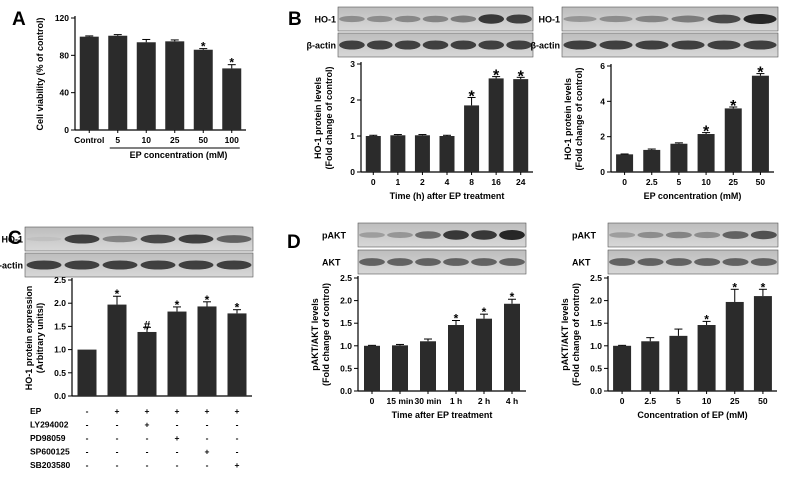  I want to click on x-tick-label: 16, so click(496, 182).